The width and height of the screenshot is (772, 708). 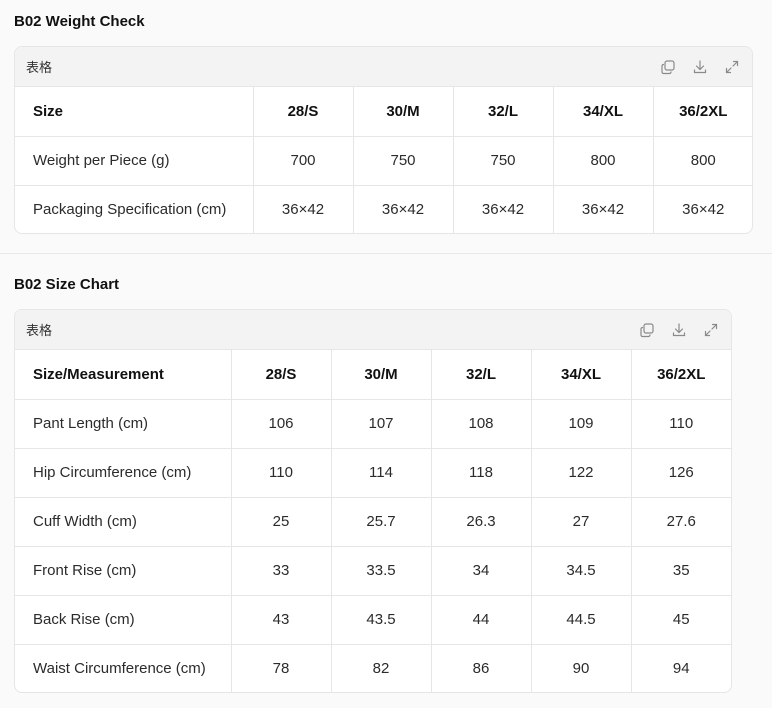 I want to click on table-cell: 126, so click(x=681, y=473).